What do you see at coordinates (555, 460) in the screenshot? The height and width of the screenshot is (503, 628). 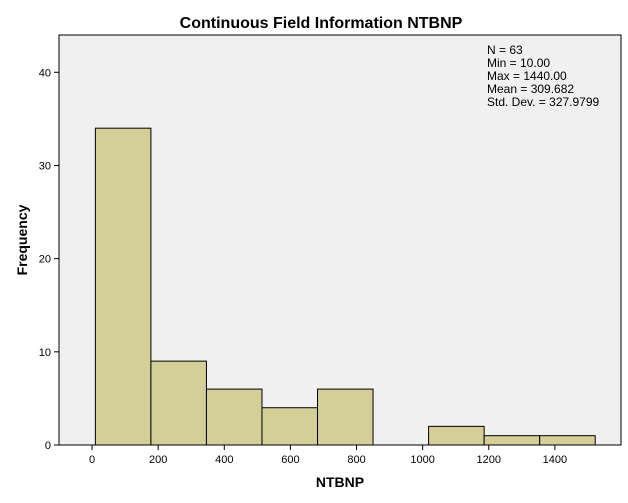 I see `x-tick-label: 1400` at bounding box center [555, 460].